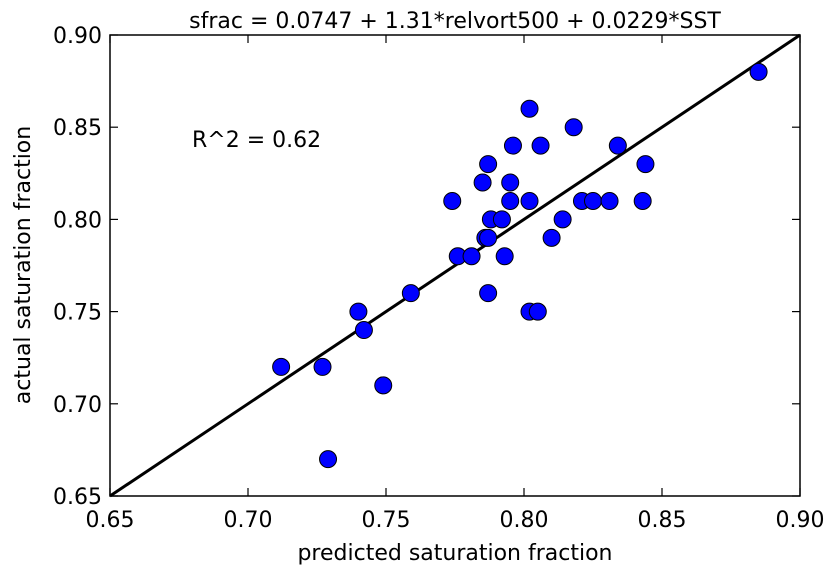 The image size is (832, 567). What do you see at coordinates (23, 265) in the screenshot?
I see `y-axis-label: actual saturation fraction` at bounding box center [23, 265].